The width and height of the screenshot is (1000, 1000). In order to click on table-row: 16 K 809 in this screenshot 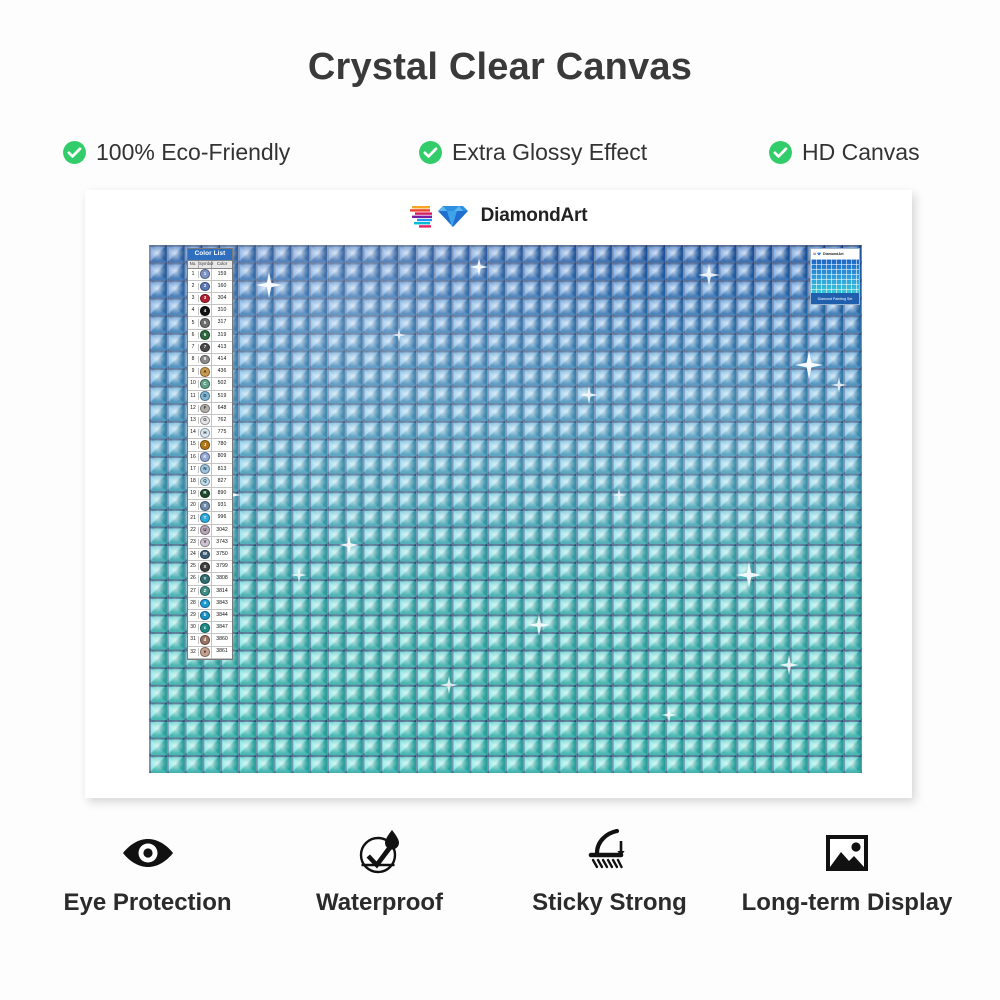, I will do `click(210, 457)`.